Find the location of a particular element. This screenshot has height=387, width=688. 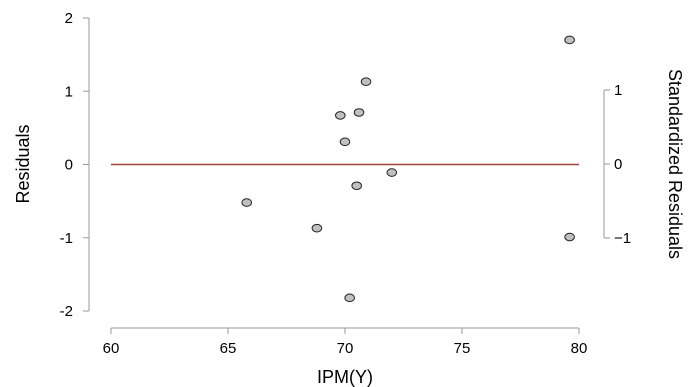

y-axis-title: Residuals is located at coordinates (23, 163).